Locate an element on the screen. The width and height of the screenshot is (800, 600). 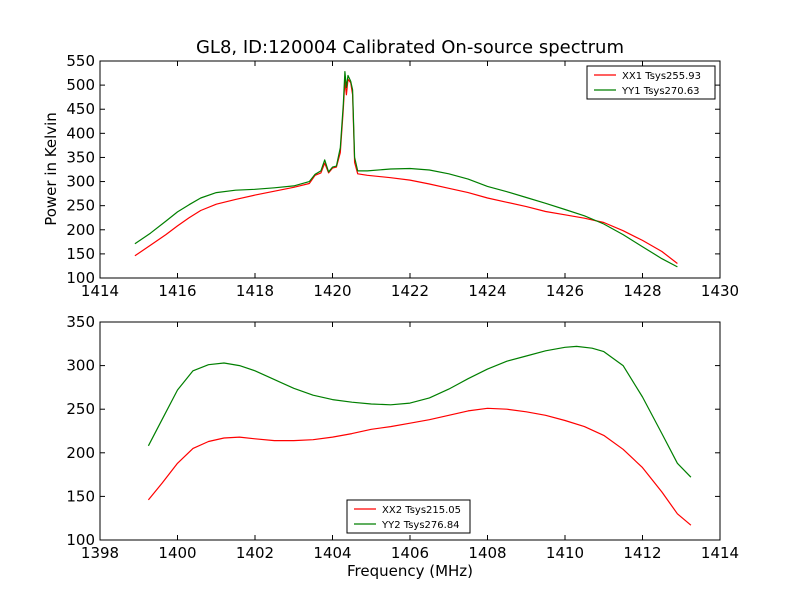
x-tick-label: 1422 is located at coordinates (410, 291).